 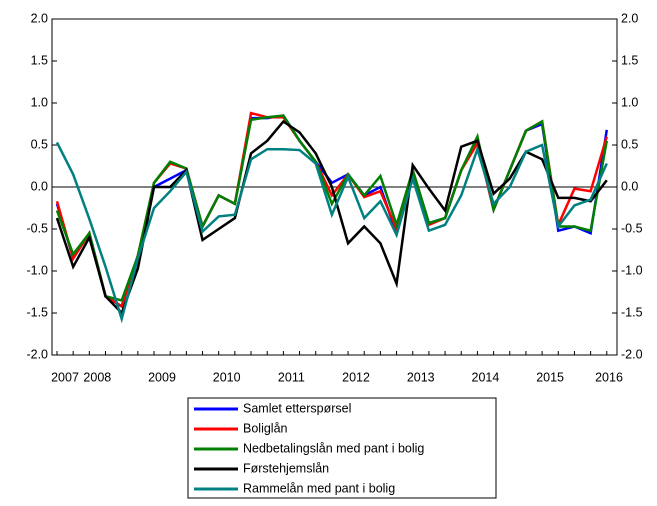 What do you see at coordinates (297, 408) in the screenshot?
I see `legend-label: Samlet etterspørsel` at bounding box center [297, 408].